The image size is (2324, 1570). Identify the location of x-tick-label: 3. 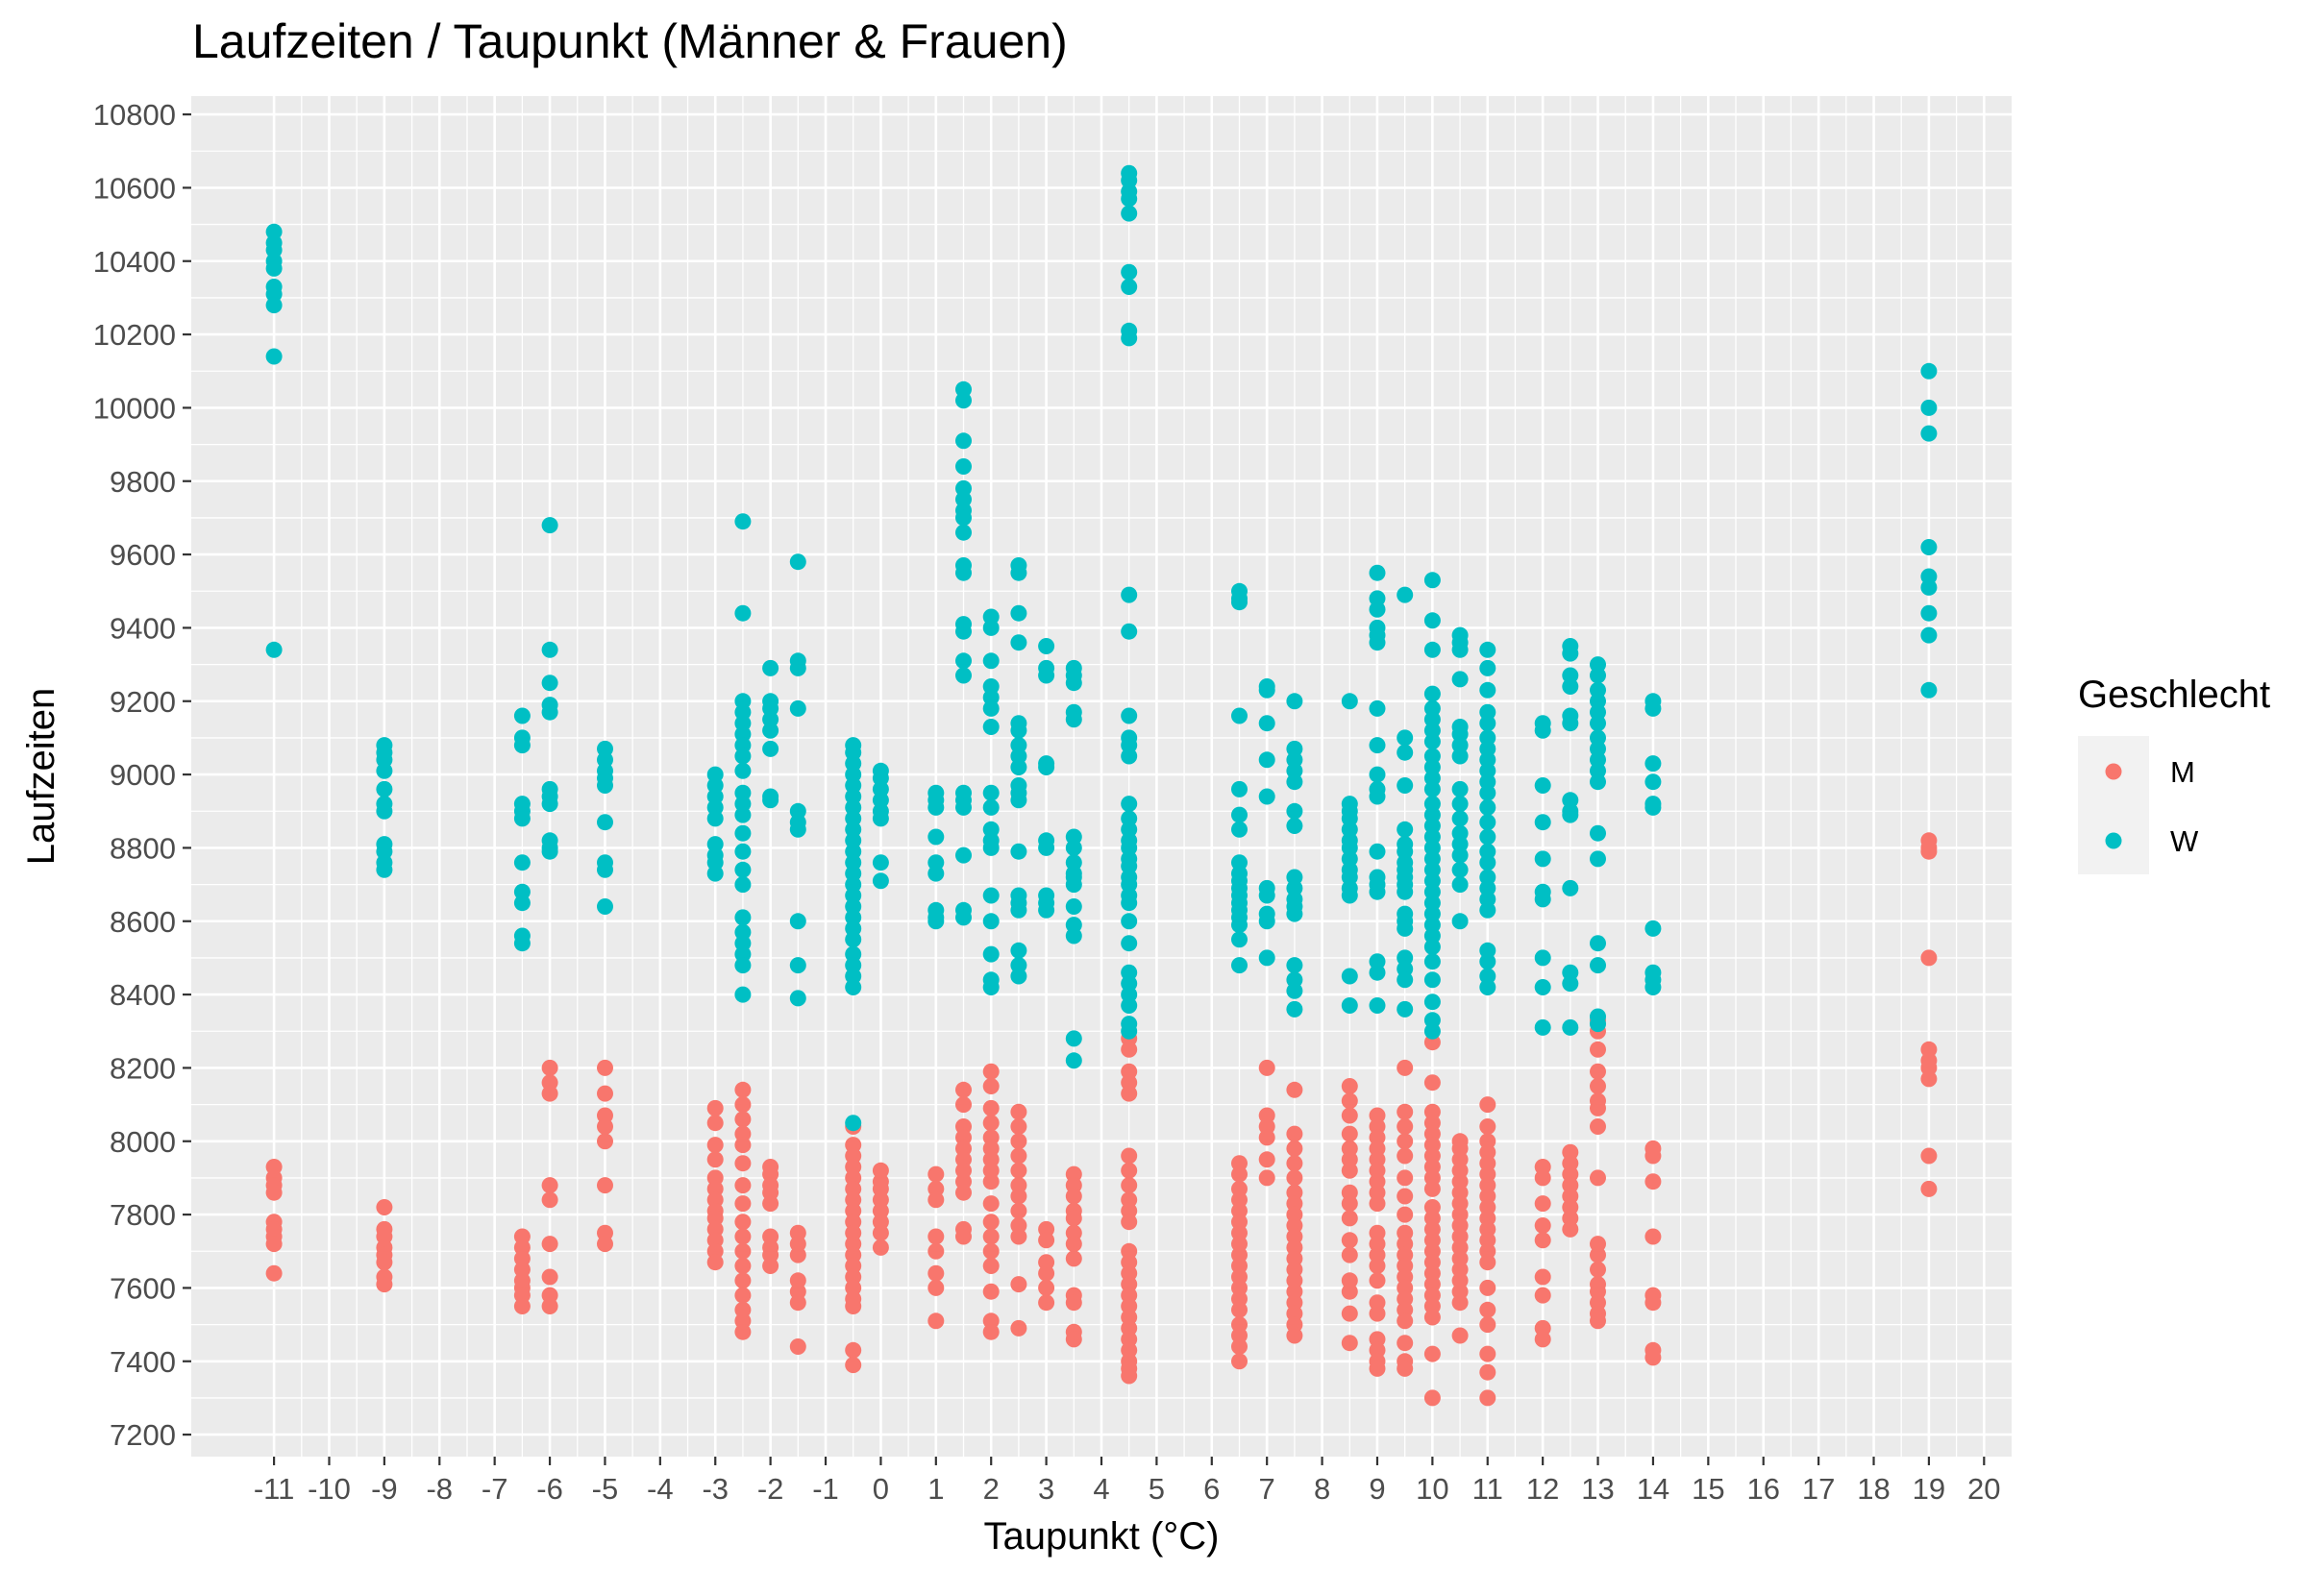
(1046, 1489).